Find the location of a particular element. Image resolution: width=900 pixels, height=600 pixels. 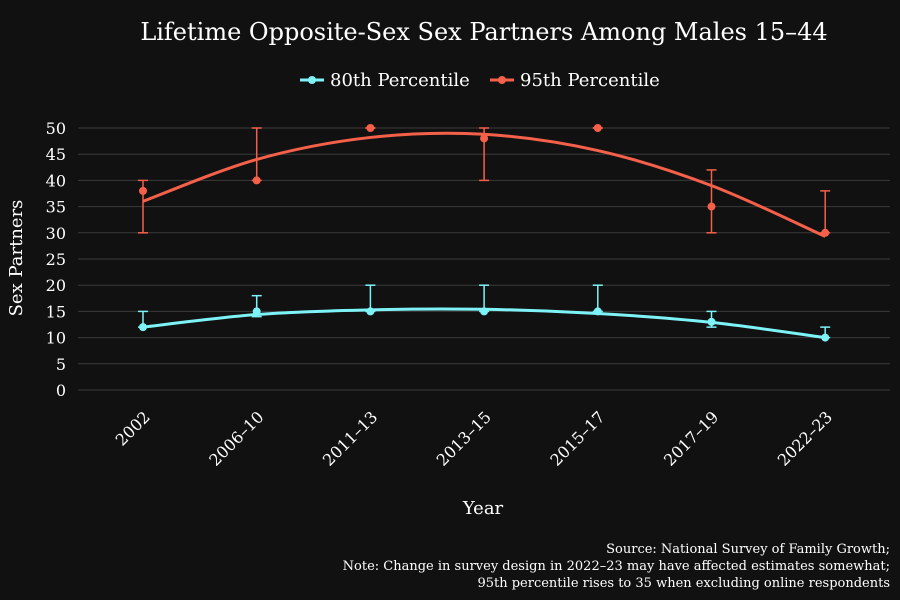

y-tick-label: 15 is located at coordinates (56, 311).